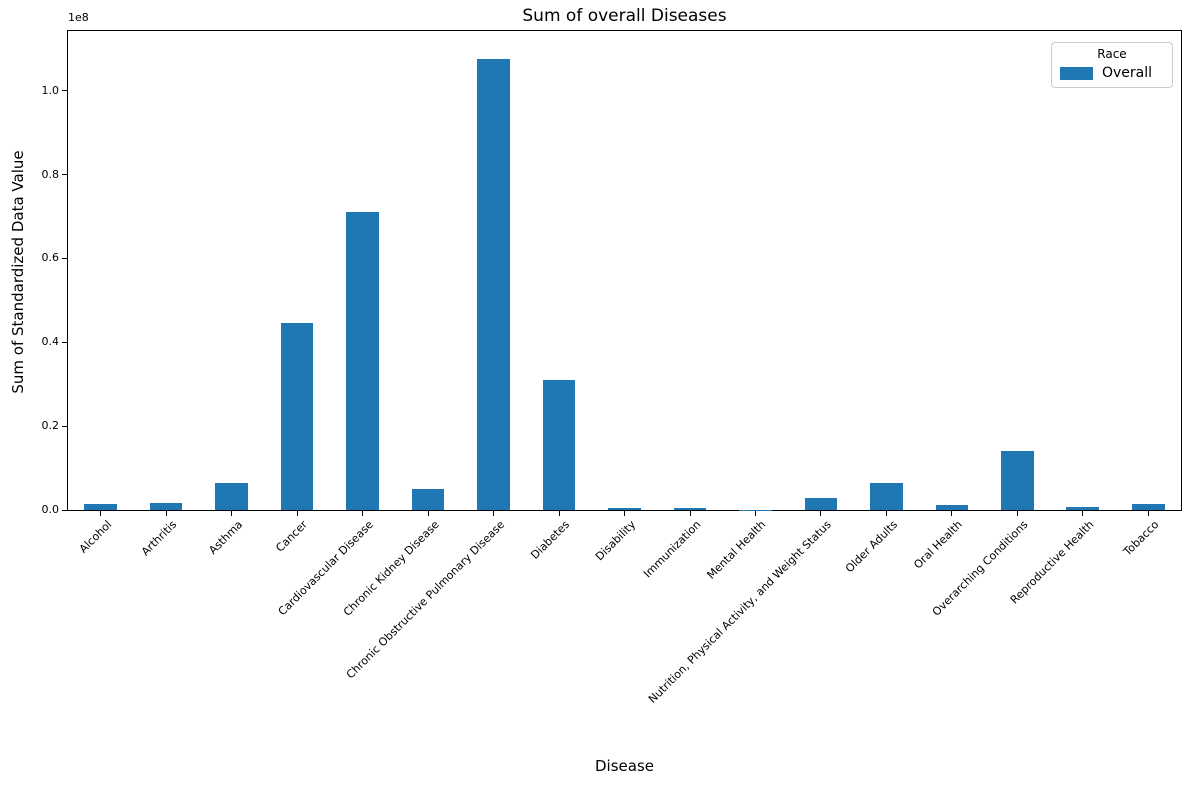  Describe the element at coordinates (292, 536) in the screenshot. I see `x-tick-label-text: Cancer` at that location.